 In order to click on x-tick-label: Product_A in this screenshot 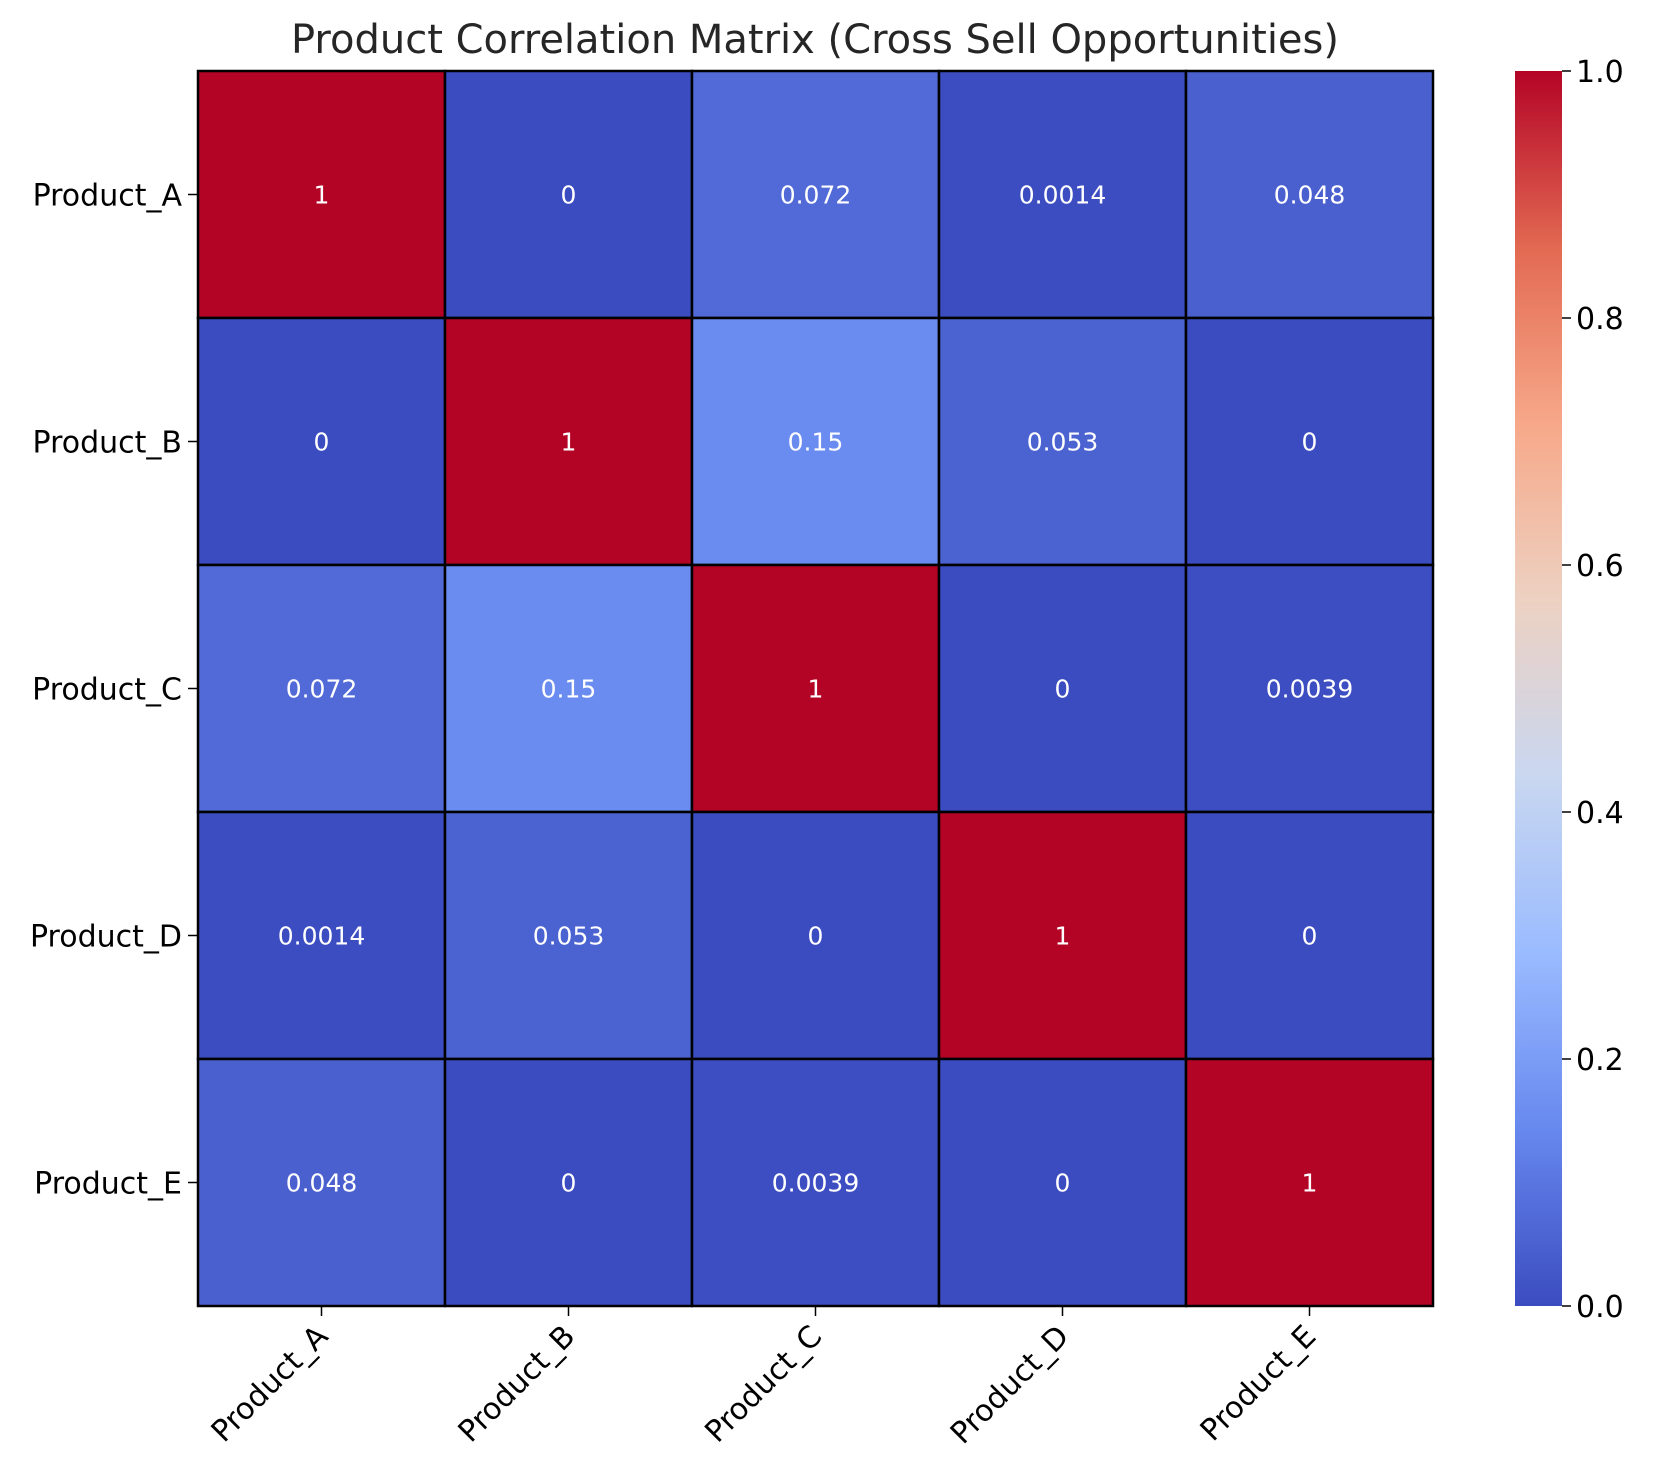, I will do `click(270, 1384)`.